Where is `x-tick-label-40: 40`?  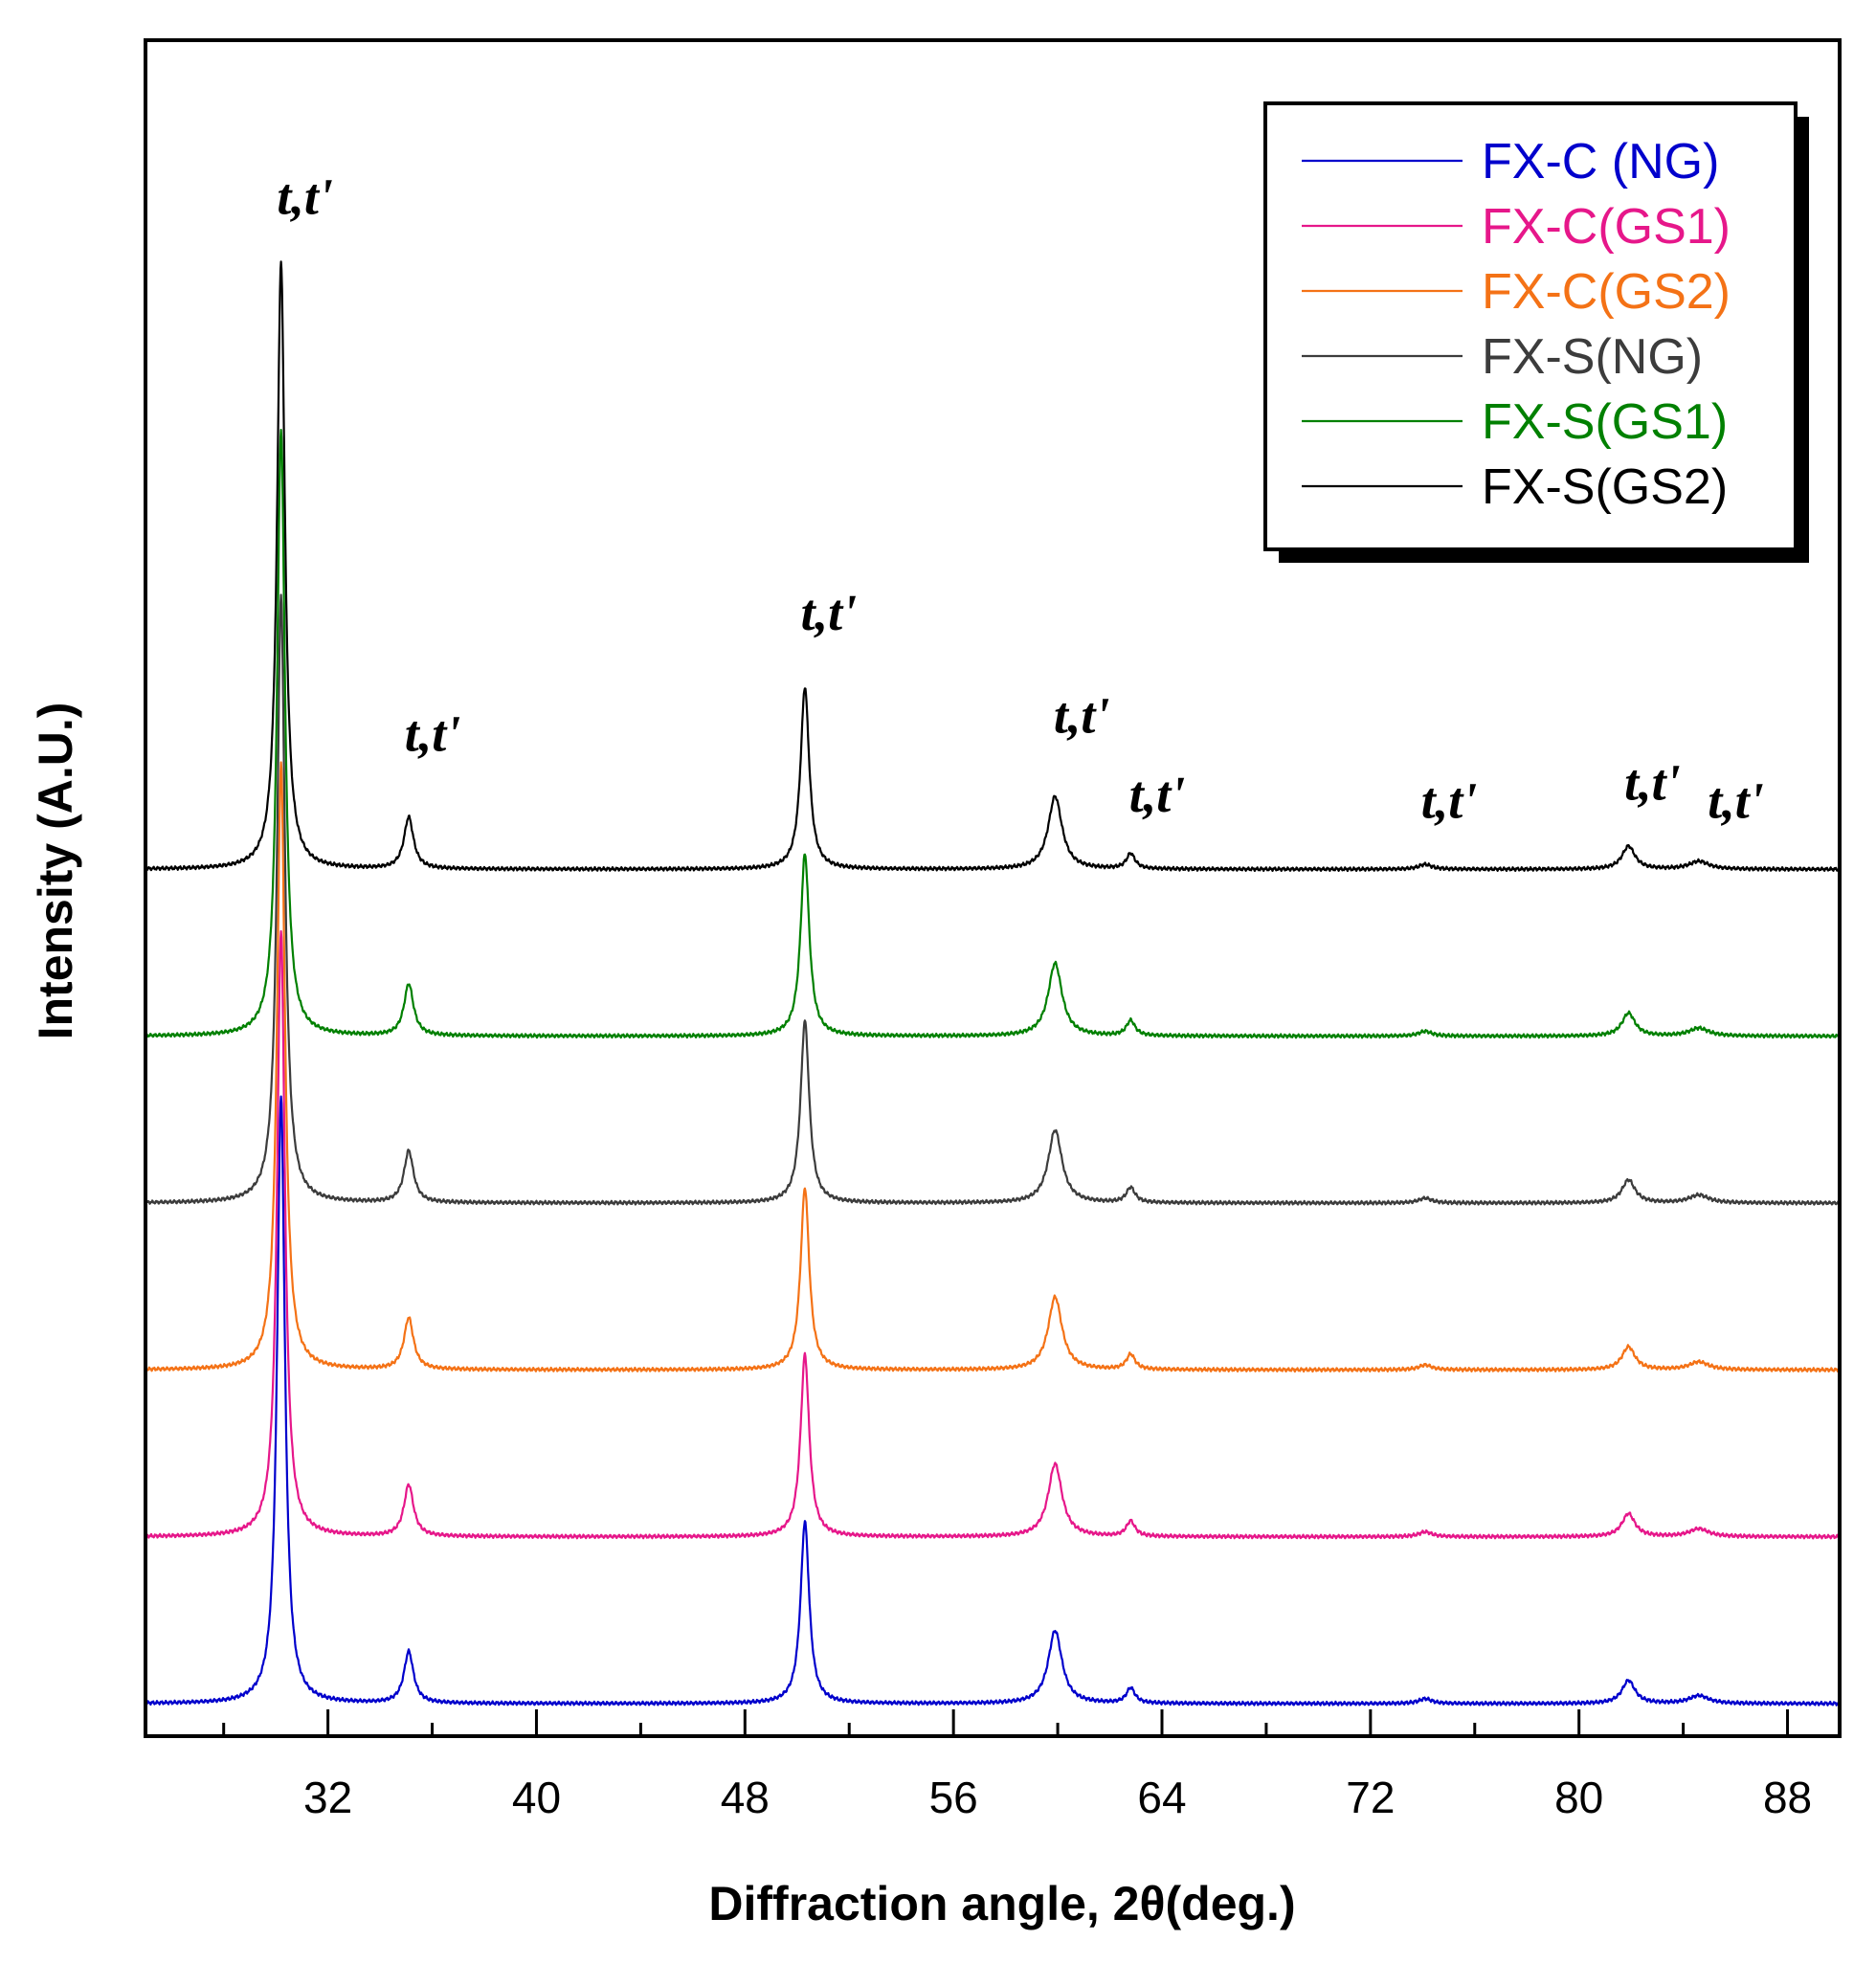
x-tick-label-40: 40 is located at coordinates (536, 1798).